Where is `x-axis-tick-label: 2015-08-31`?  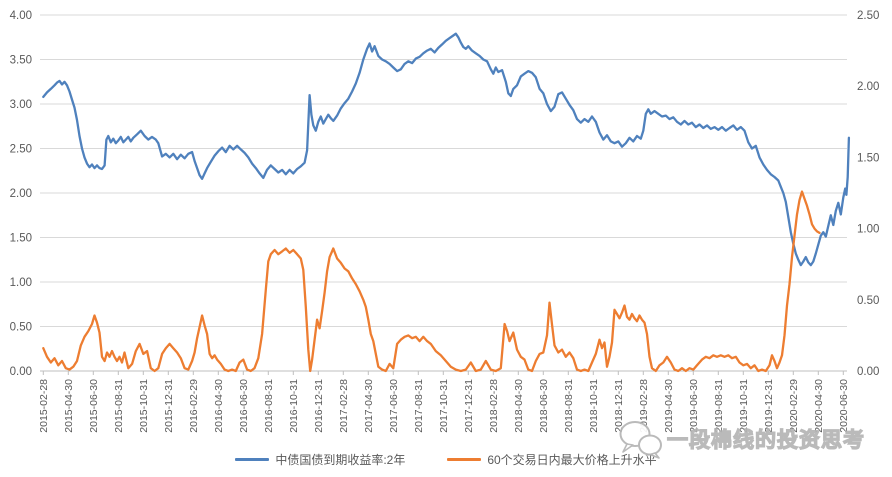 x-axis-tick-label: 2015-08-31 is located at coordinates (119, 406).